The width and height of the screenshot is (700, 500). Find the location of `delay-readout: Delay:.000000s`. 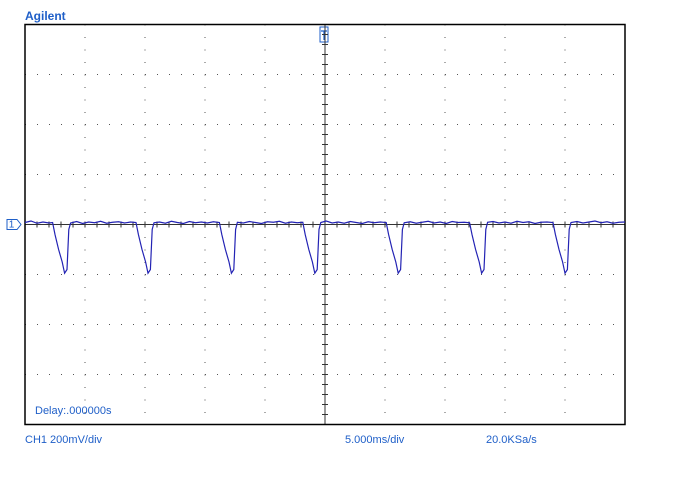

delay-readout: Delay:.000000s is located at coordinates (73, 411).